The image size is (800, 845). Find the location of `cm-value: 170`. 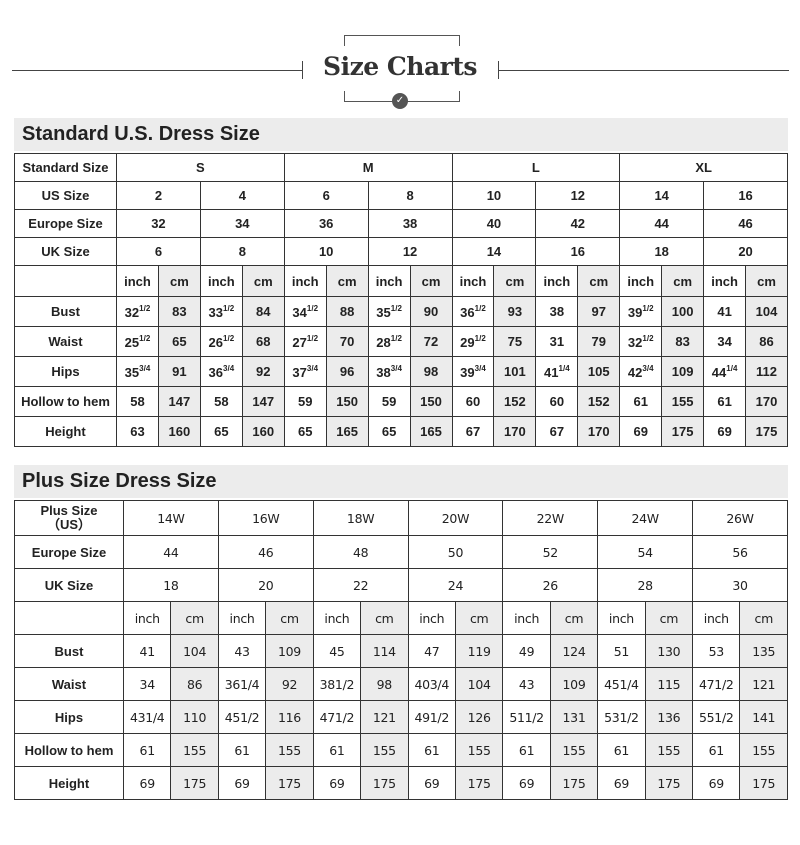

cm-value: 170 is located at coordinates (766, 401).